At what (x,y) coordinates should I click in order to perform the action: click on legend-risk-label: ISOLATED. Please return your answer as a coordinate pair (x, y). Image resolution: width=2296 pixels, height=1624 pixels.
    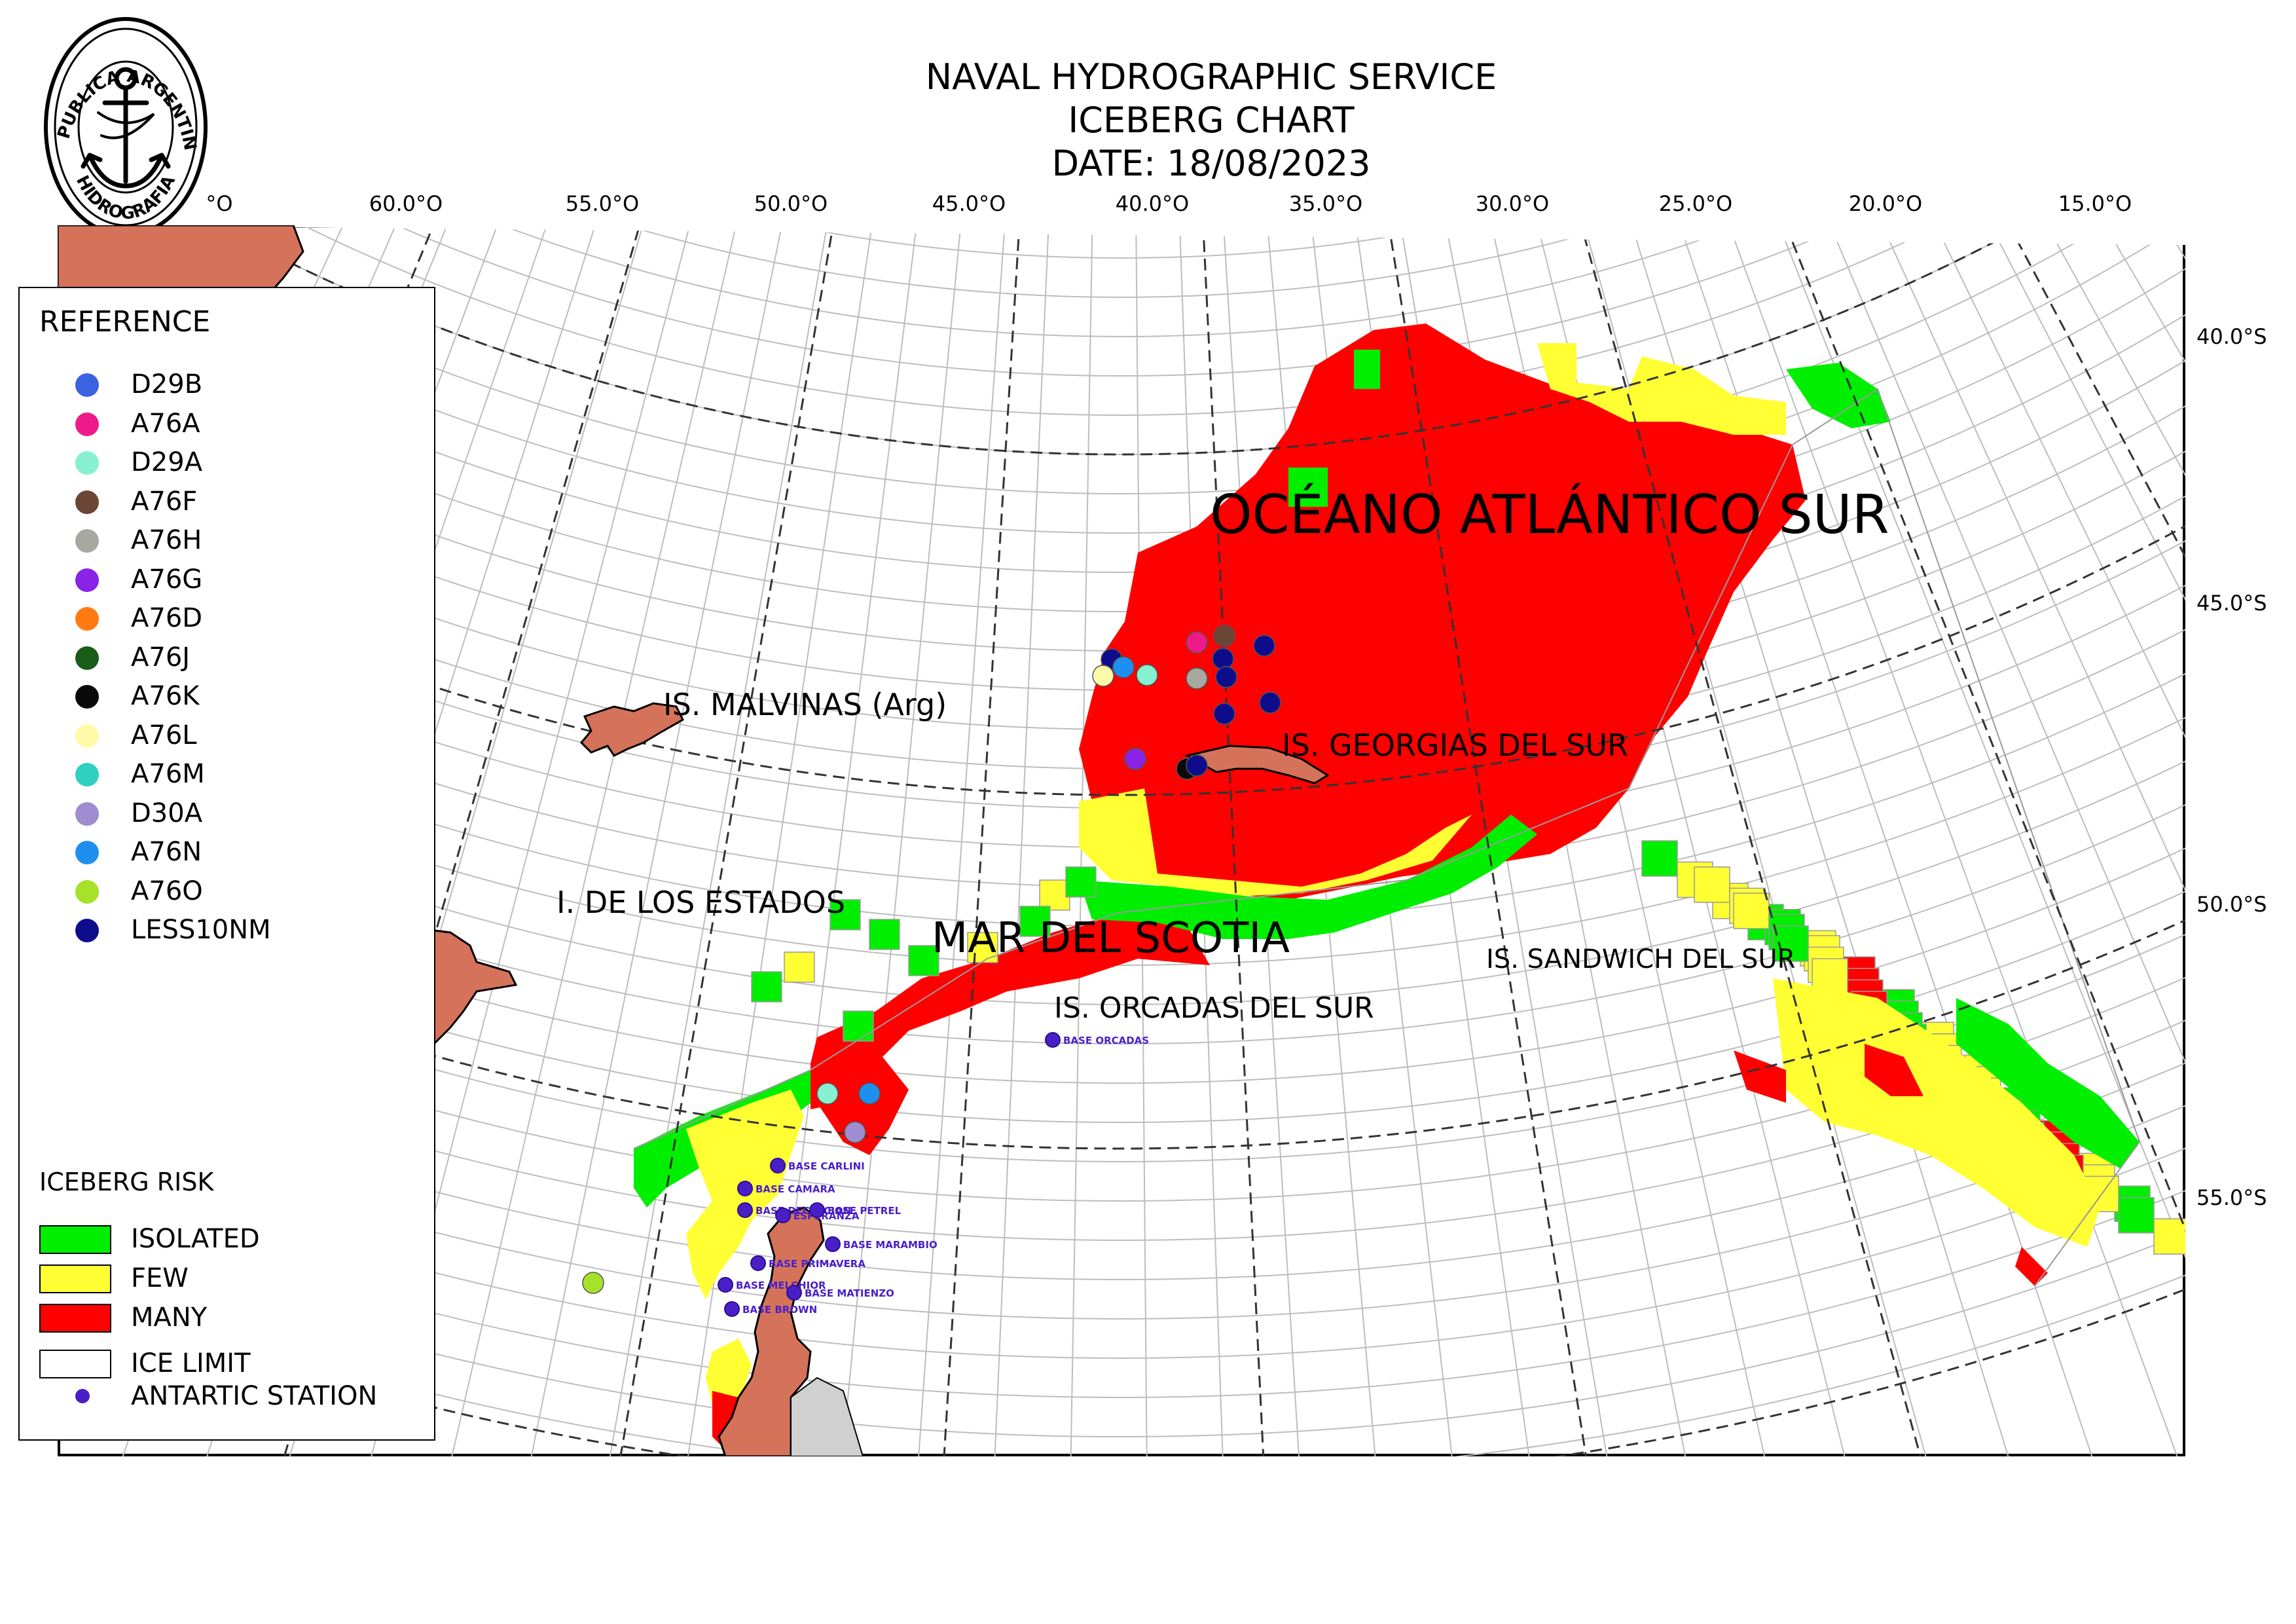
    Looking at the image, I should click on (195, 1239).